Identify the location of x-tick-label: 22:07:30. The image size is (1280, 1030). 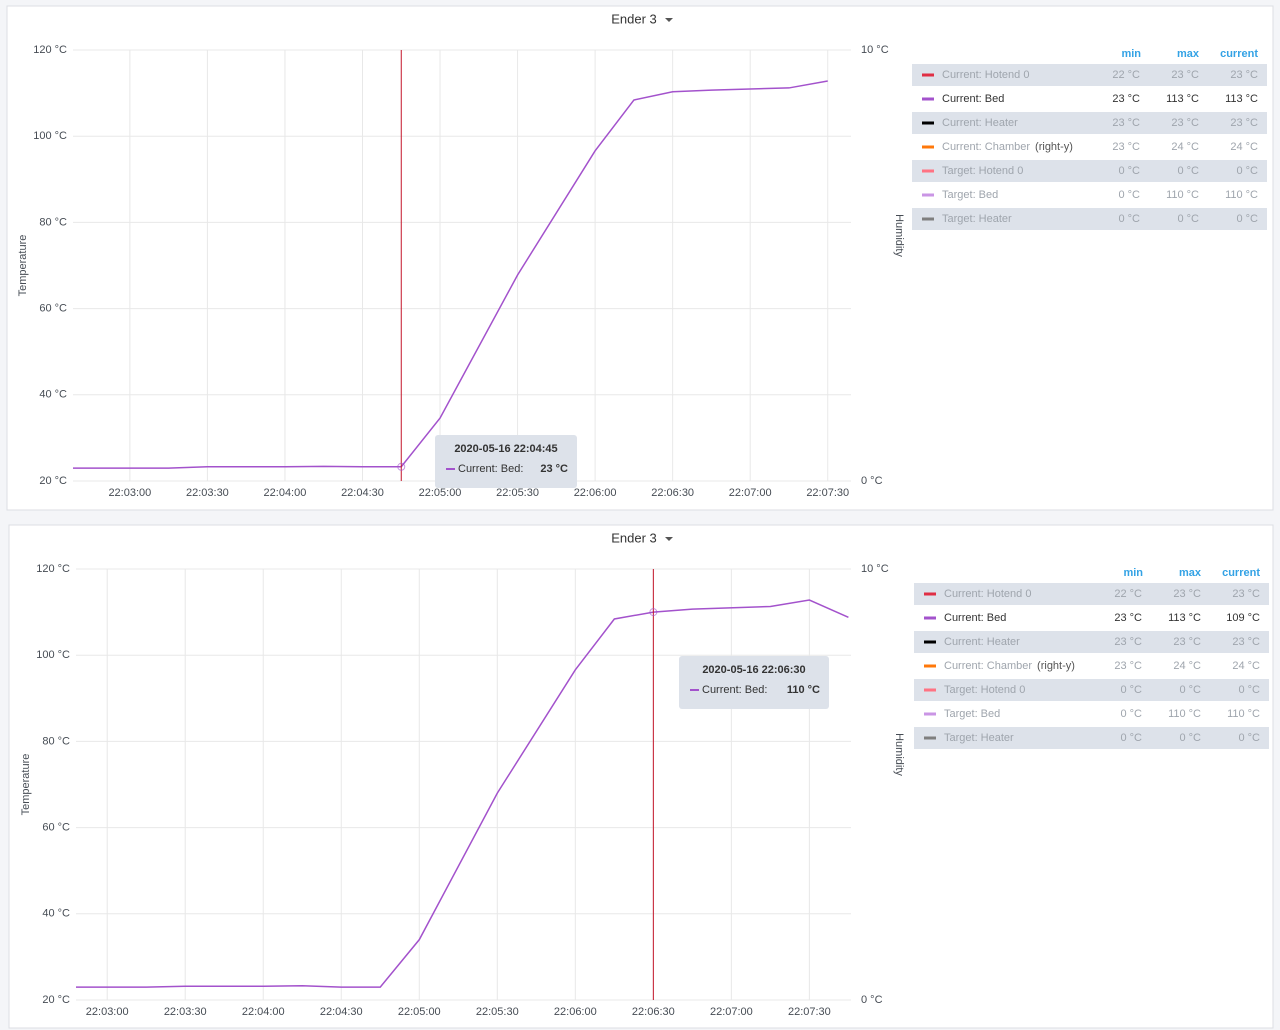
(809, 1012).